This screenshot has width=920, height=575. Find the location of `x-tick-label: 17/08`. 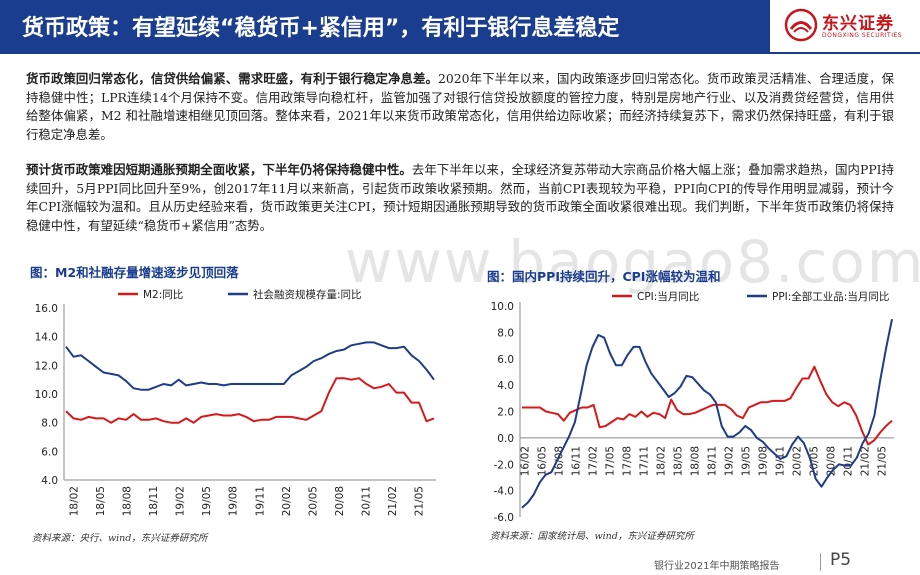

x-tick-label: 17/08 is located at coordinates (628, 461).